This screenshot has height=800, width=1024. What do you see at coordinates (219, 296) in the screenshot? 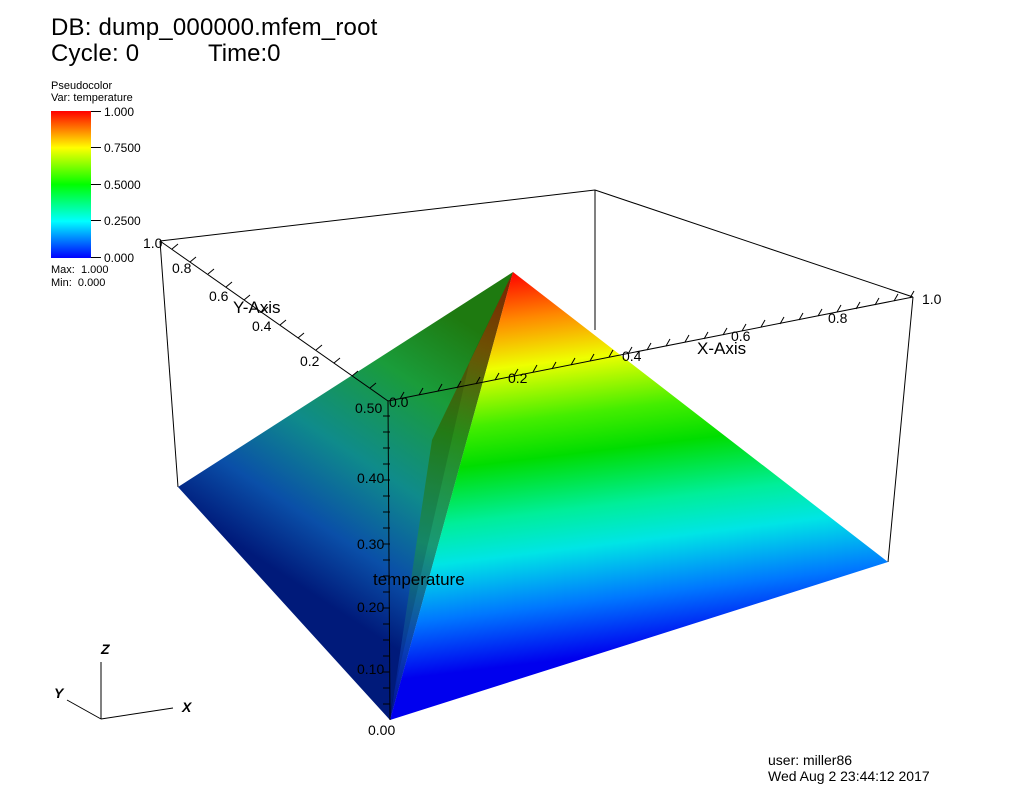
I see `y-axis-tick-label: 0.6` at bounding box center [219, 296].